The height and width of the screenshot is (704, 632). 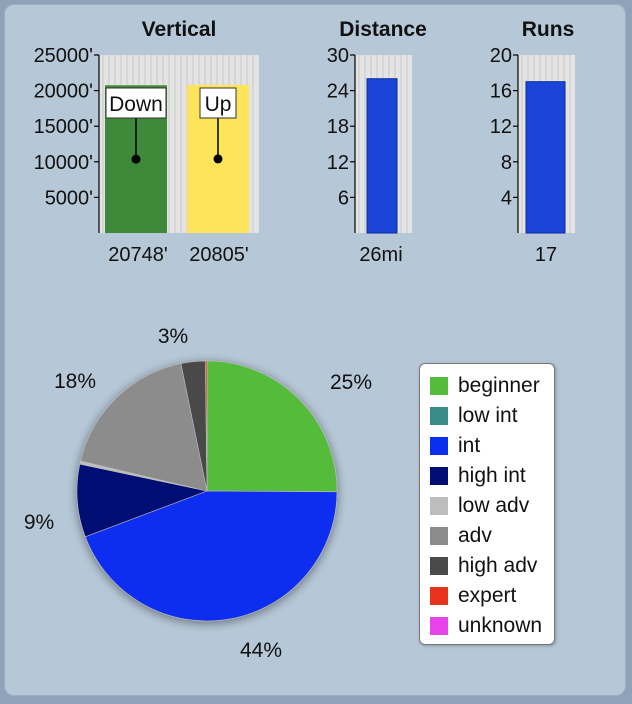 I want to click on legend-item: high int, so click(x=478, y=476).